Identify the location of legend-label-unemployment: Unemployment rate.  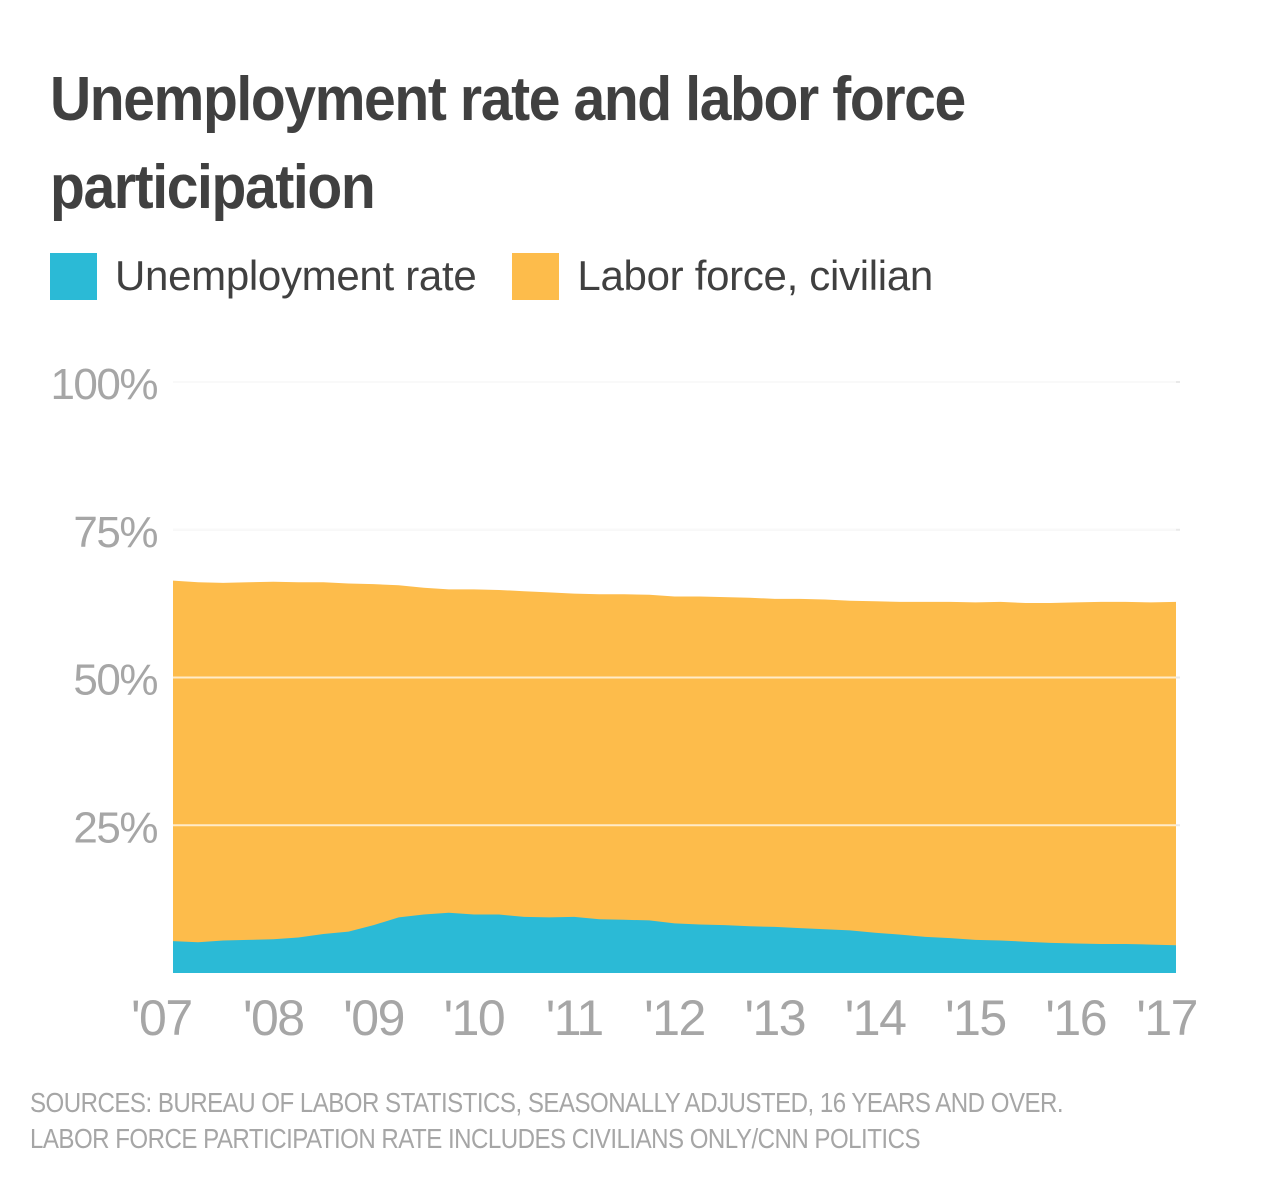
(296, 275).